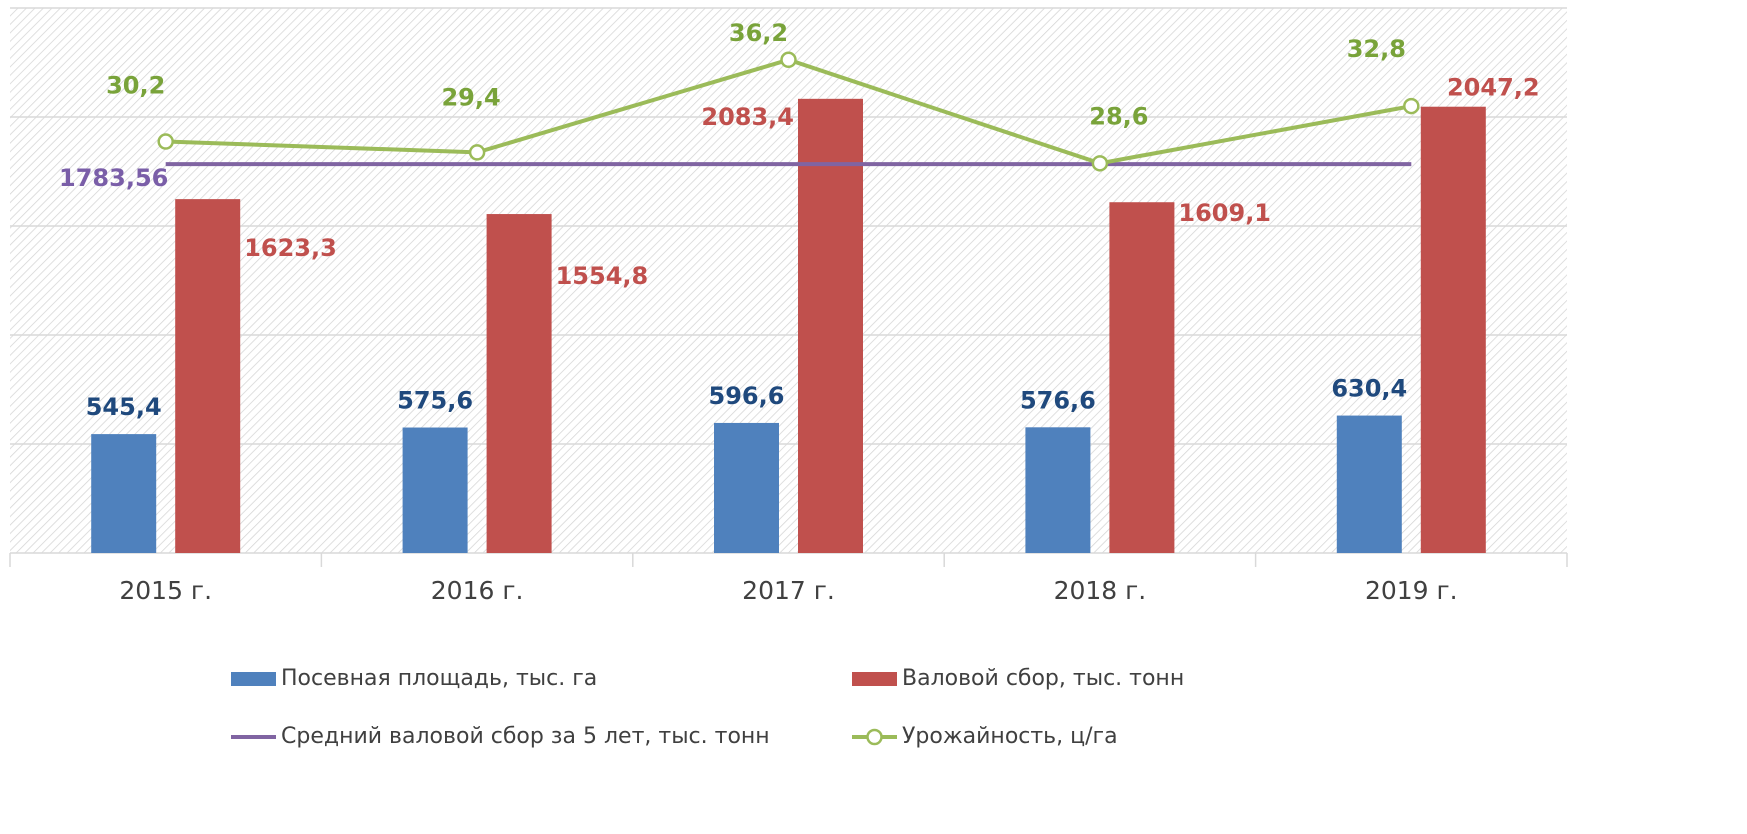 This screenshot has width=1747, height=834. Describe the element at coordinates (1010, 736) in the screenshot. I see `legend-label: Урожайность, ц/га` at that location.